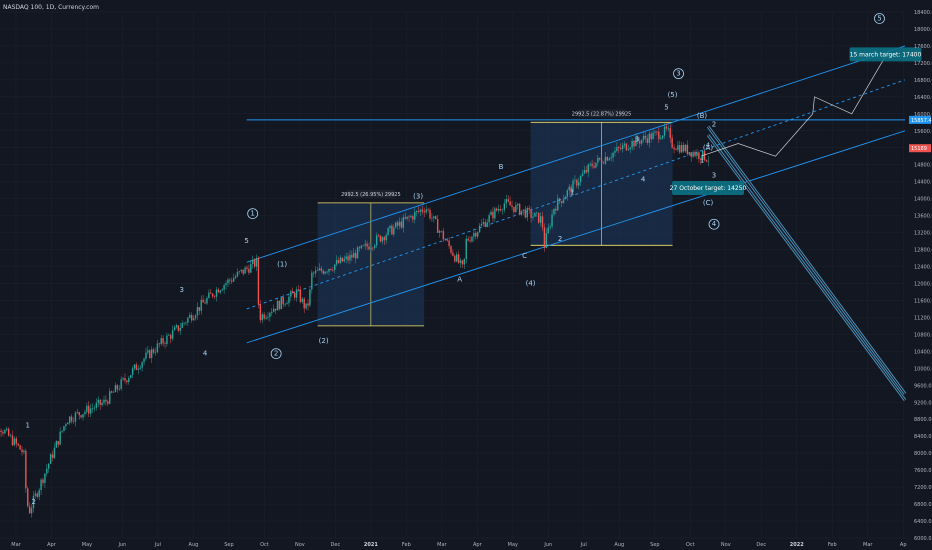 Image resolution: width=932 pixels, height=550 pixels. I want to click on price-badge, so click(920, 119).